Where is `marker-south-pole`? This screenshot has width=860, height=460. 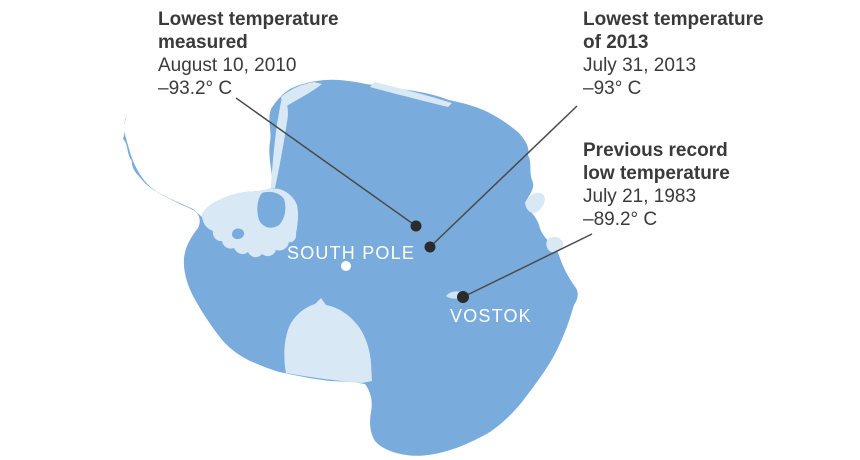
marker-south-pole is located at coordinates (346, 266).